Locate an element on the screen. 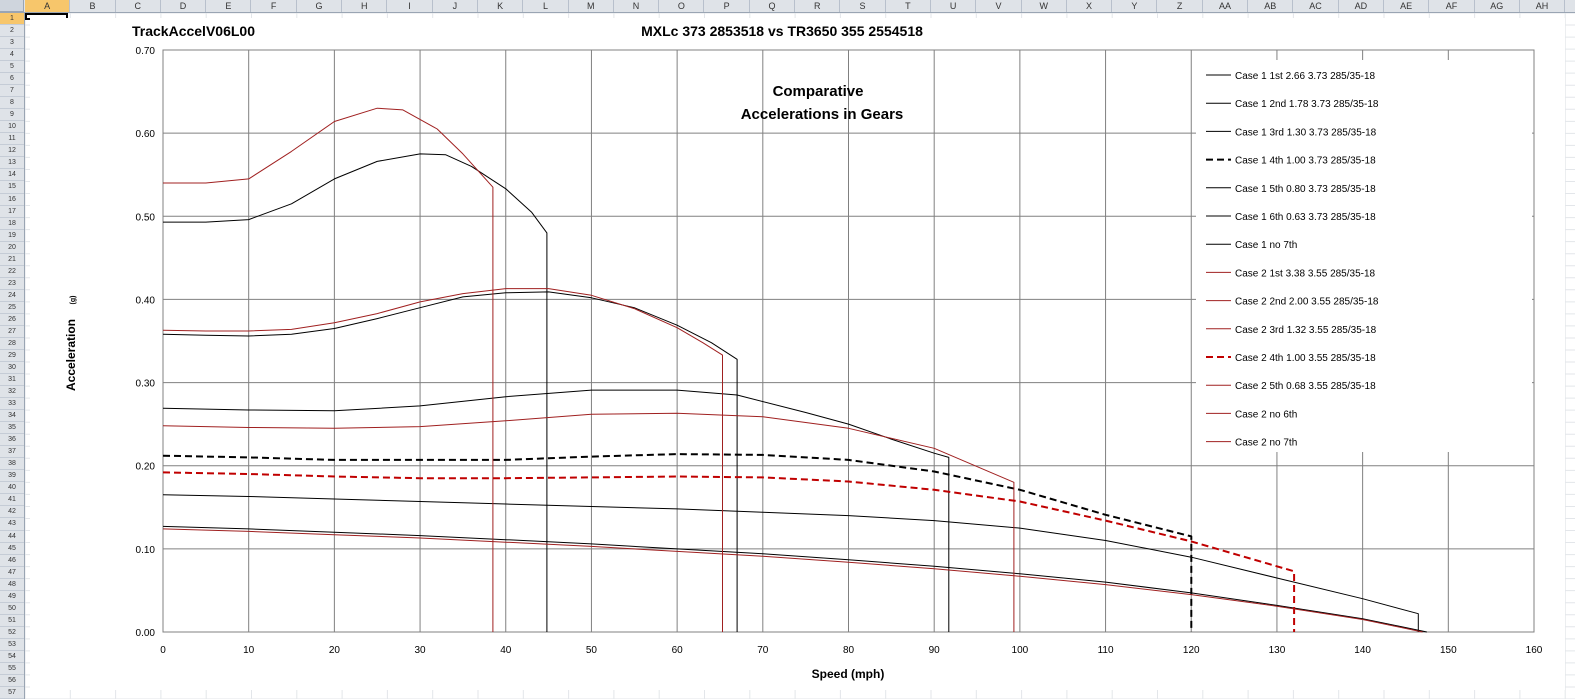 This screenshot has width=1575, height=699. row-header-6: 6 is located at coordinates (12, 79).